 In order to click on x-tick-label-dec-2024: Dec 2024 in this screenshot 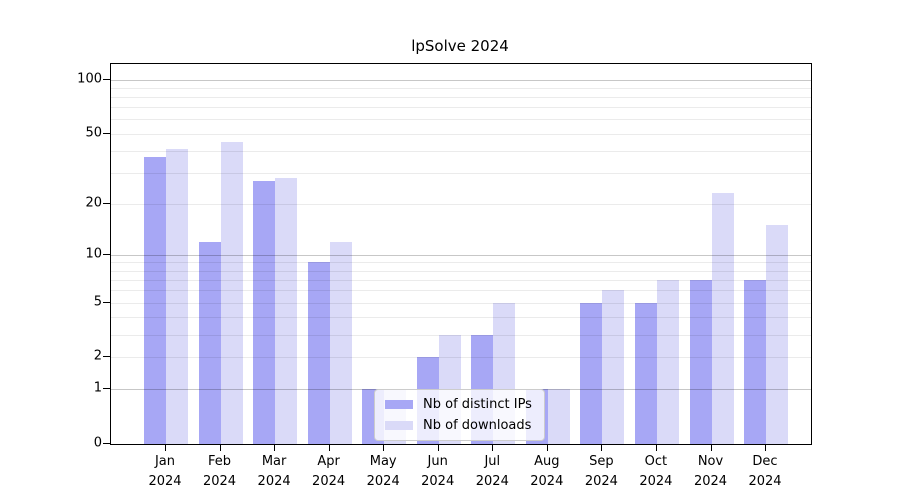, I will do `click(765, 471)`.